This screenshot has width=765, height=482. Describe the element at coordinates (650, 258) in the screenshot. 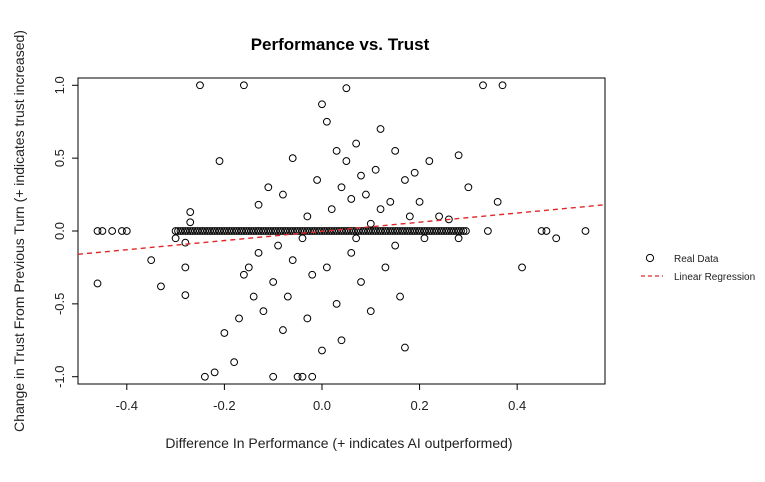

I see `legend-real-data-marker` at that location.